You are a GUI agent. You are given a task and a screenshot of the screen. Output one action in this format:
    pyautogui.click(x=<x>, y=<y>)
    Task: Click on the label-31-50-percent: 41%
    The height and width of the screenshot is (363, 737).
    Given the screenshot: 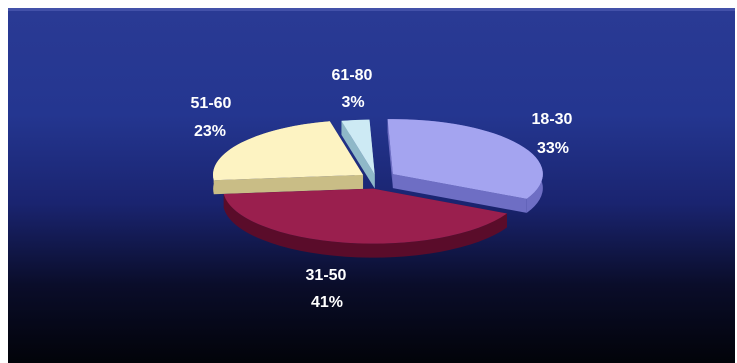 What is the action you would take?
    pyautogui.click(x=327, y=302)
    